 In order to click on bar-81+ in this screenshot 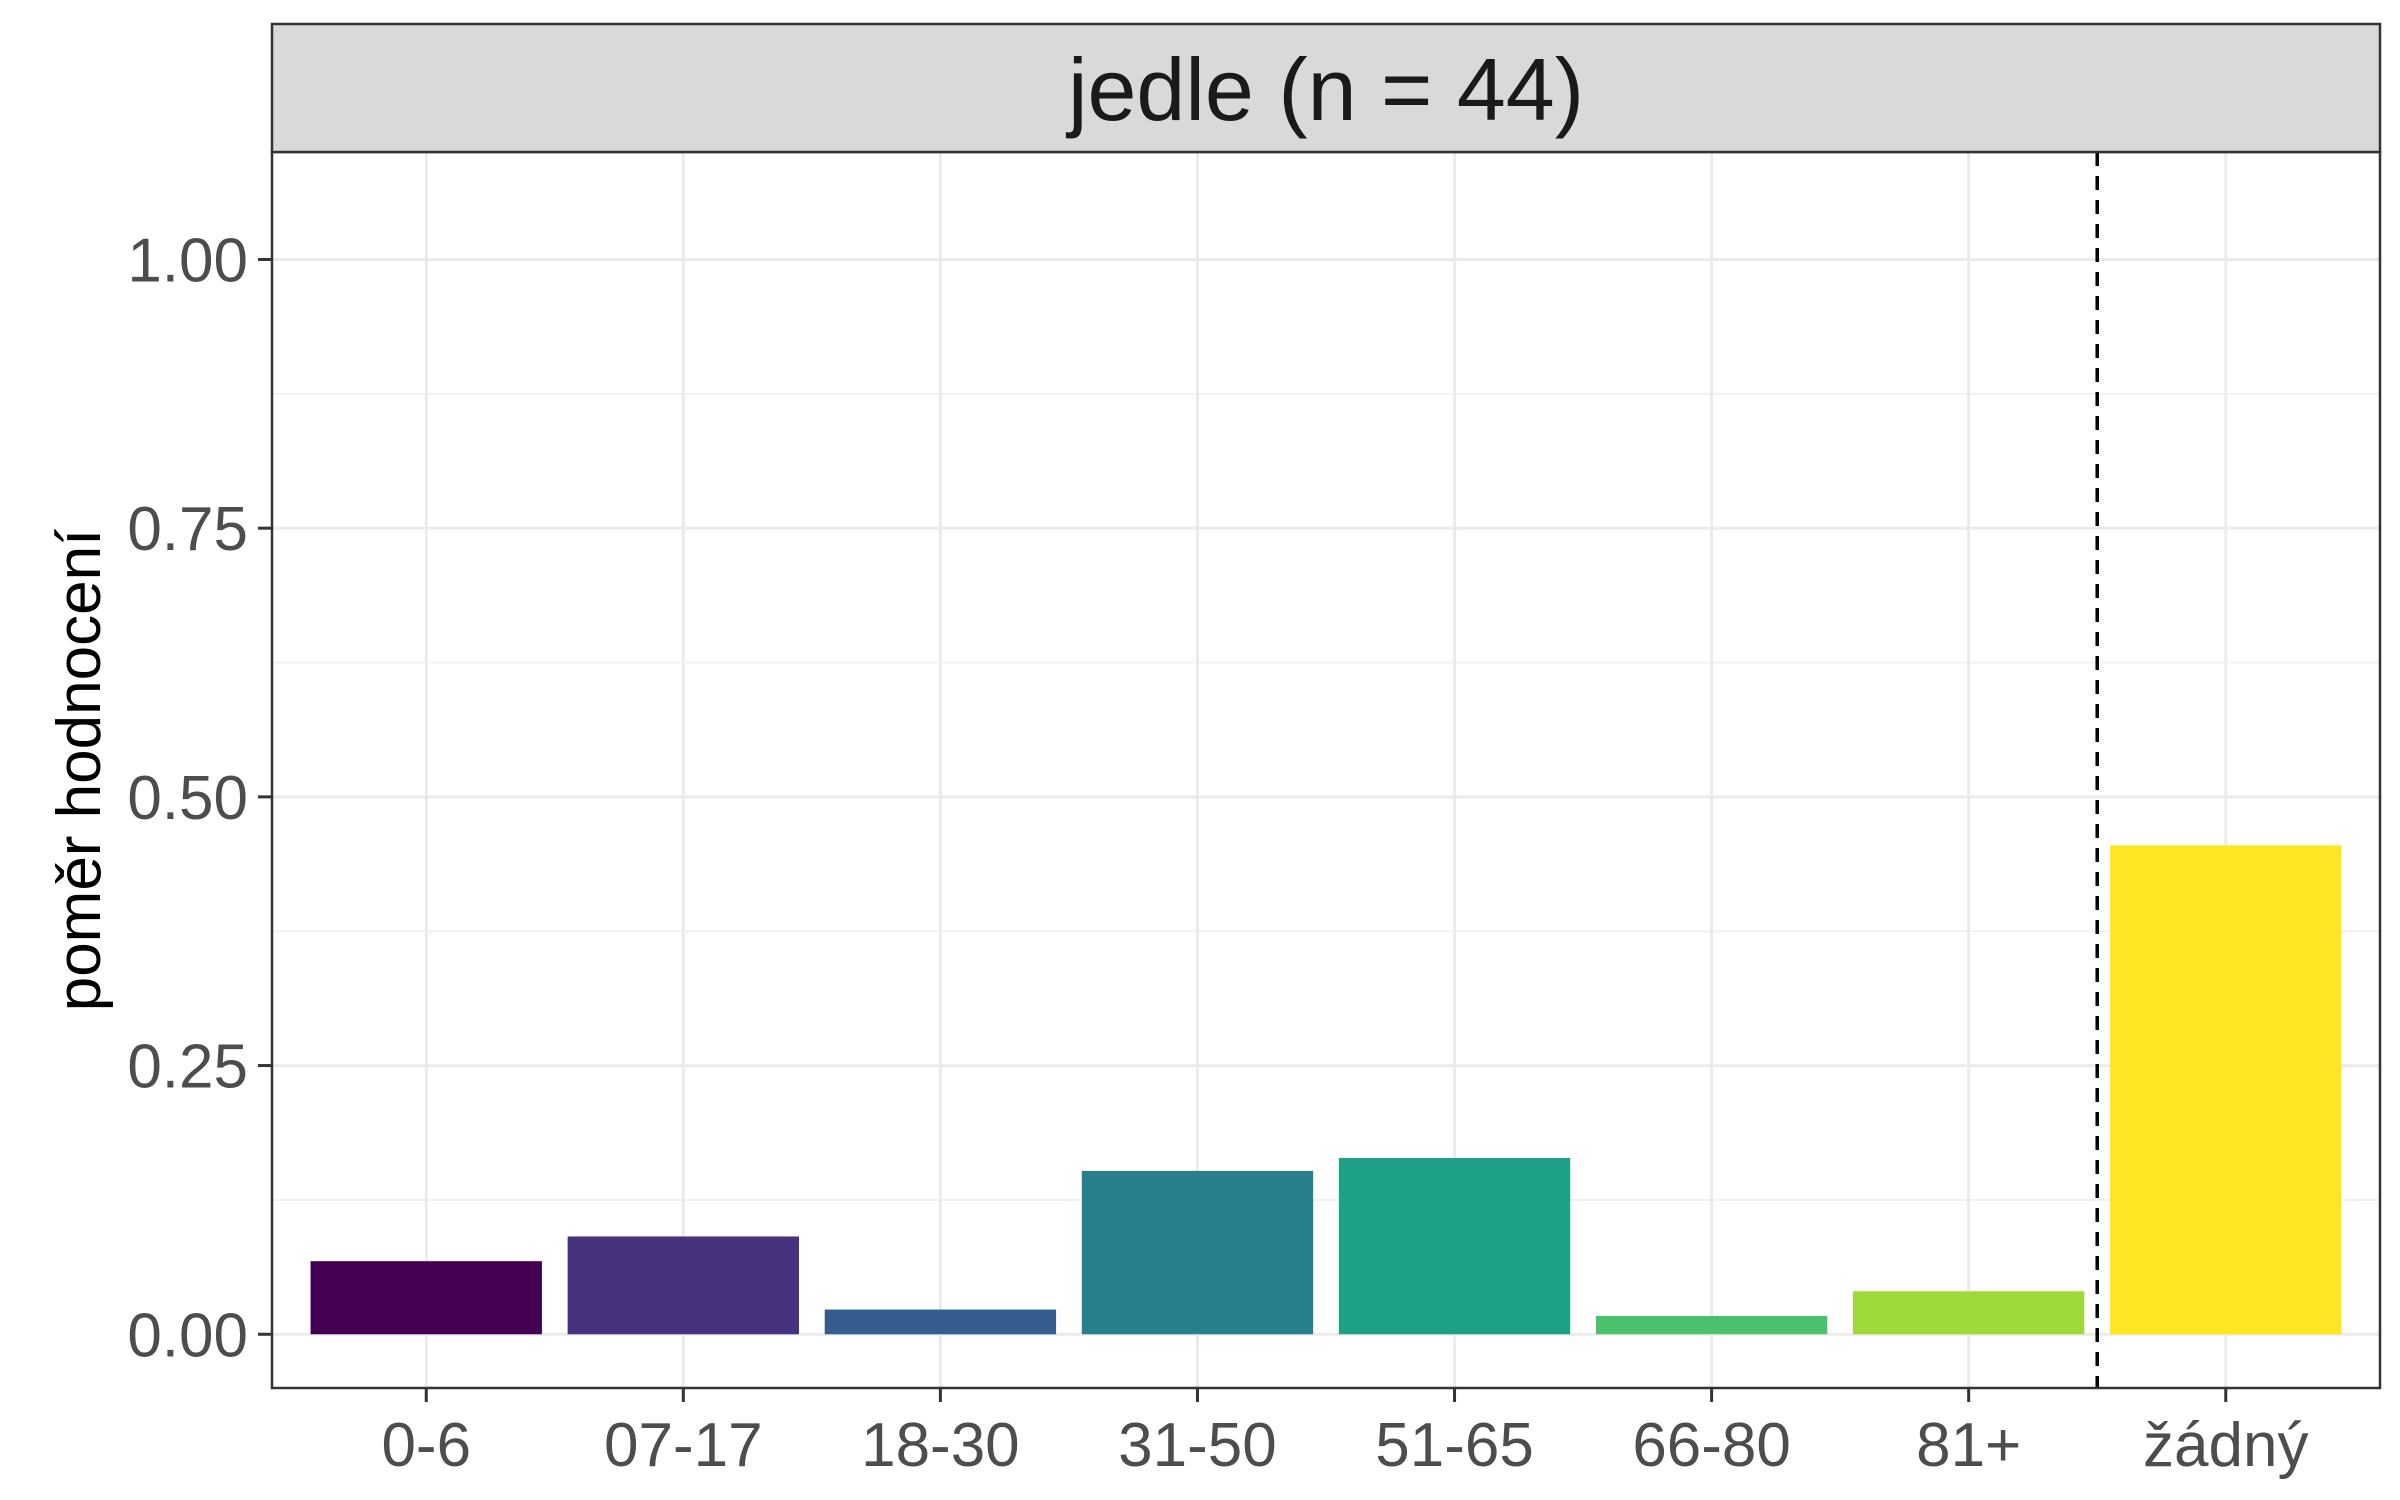, I will do `click(1969, 1313)`.